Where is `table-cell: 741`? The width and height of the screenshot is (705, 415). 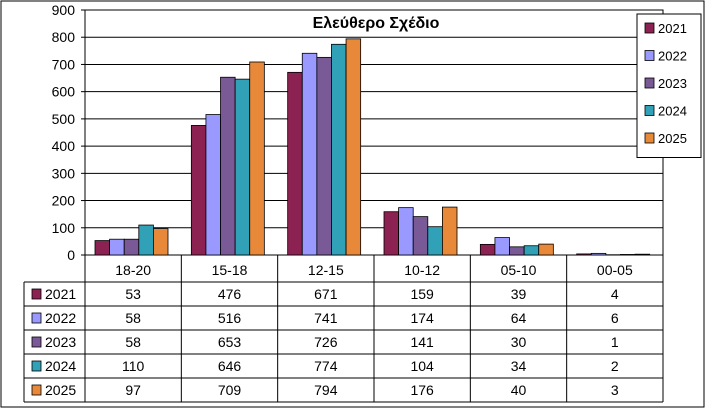 table-cell: 741 is located at coordinates (326, 318).